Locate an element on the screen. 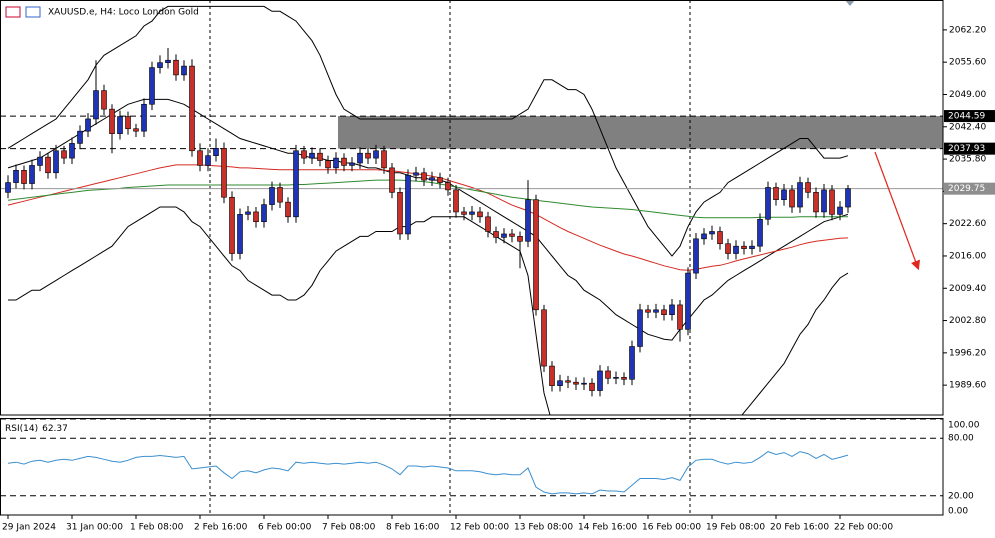 The width and height of the screenshot is (995, 538). rsi-line is located at coordinates (428, 473).